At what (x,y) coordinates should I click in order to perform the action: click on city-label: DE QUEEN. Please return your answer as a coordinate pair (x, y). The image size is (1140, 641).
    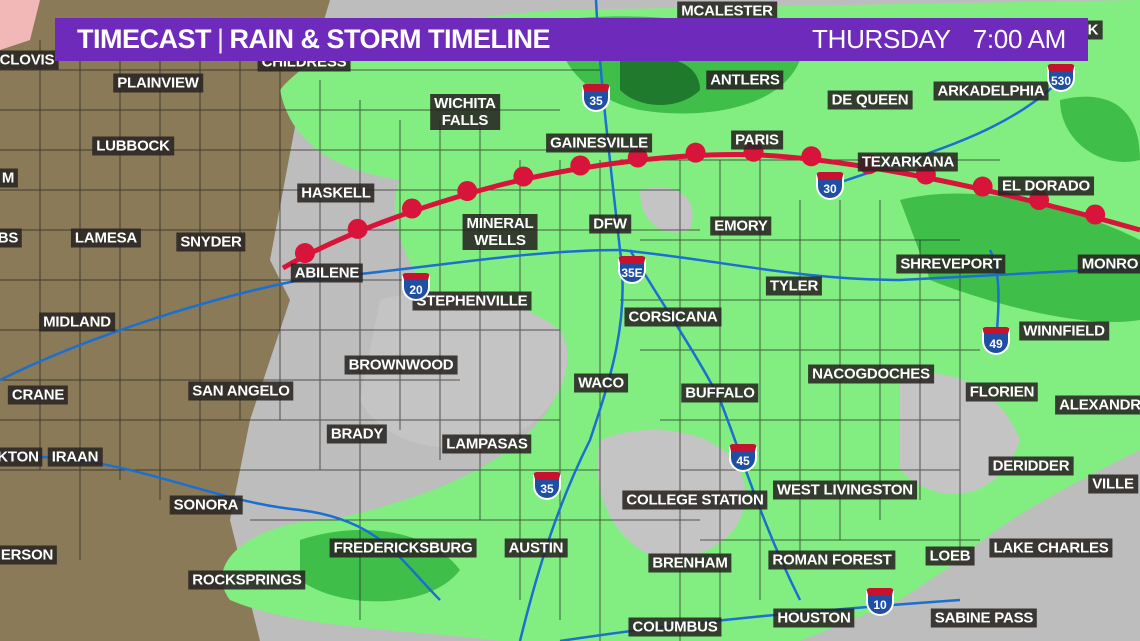
    Looking at the image, I should click on (870, 100).